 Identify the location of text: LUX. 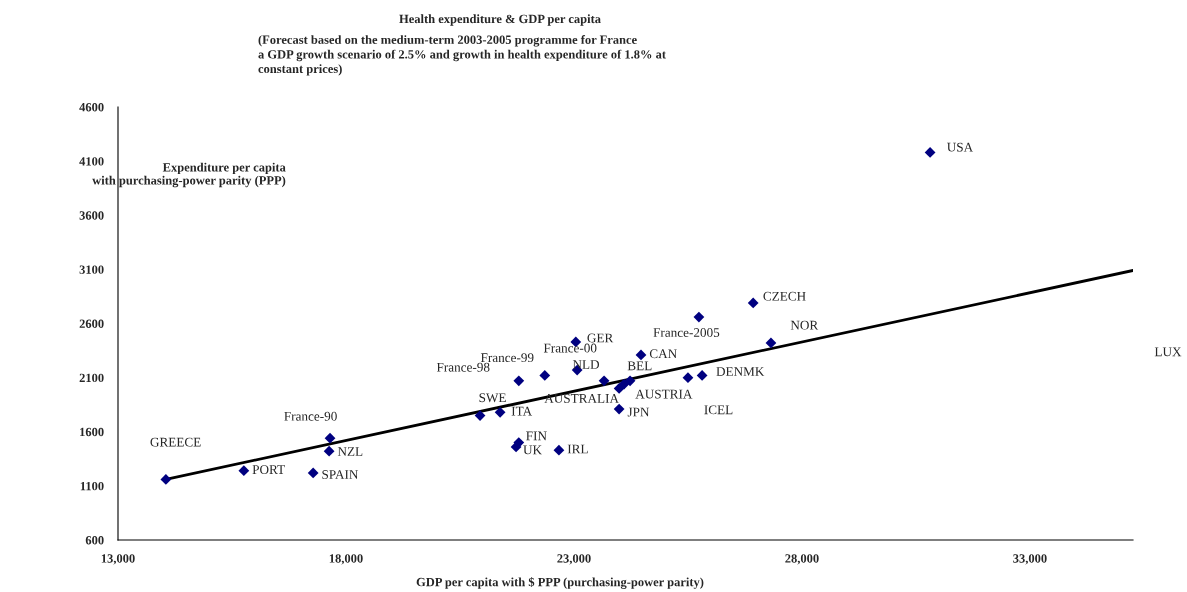
(1168, 352).